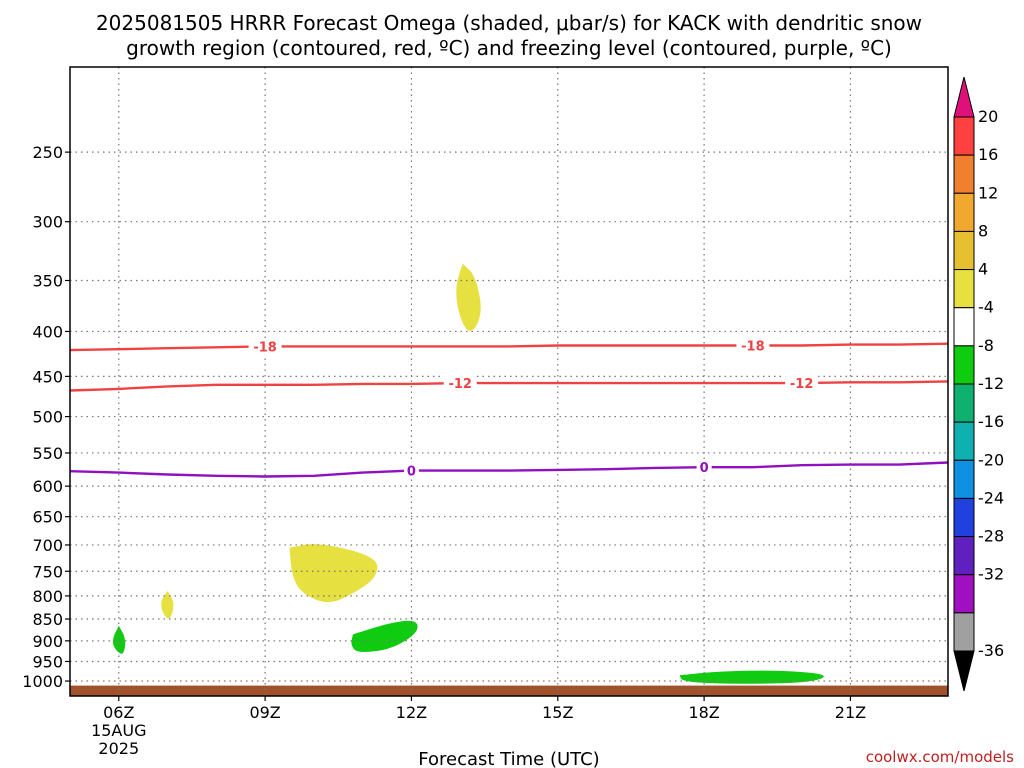 The image size is (1024, 768). What do you see at coordinates (47, 222) in the screenshot?
I see `y-tick-label: 300` at bounding box center [47, 222].